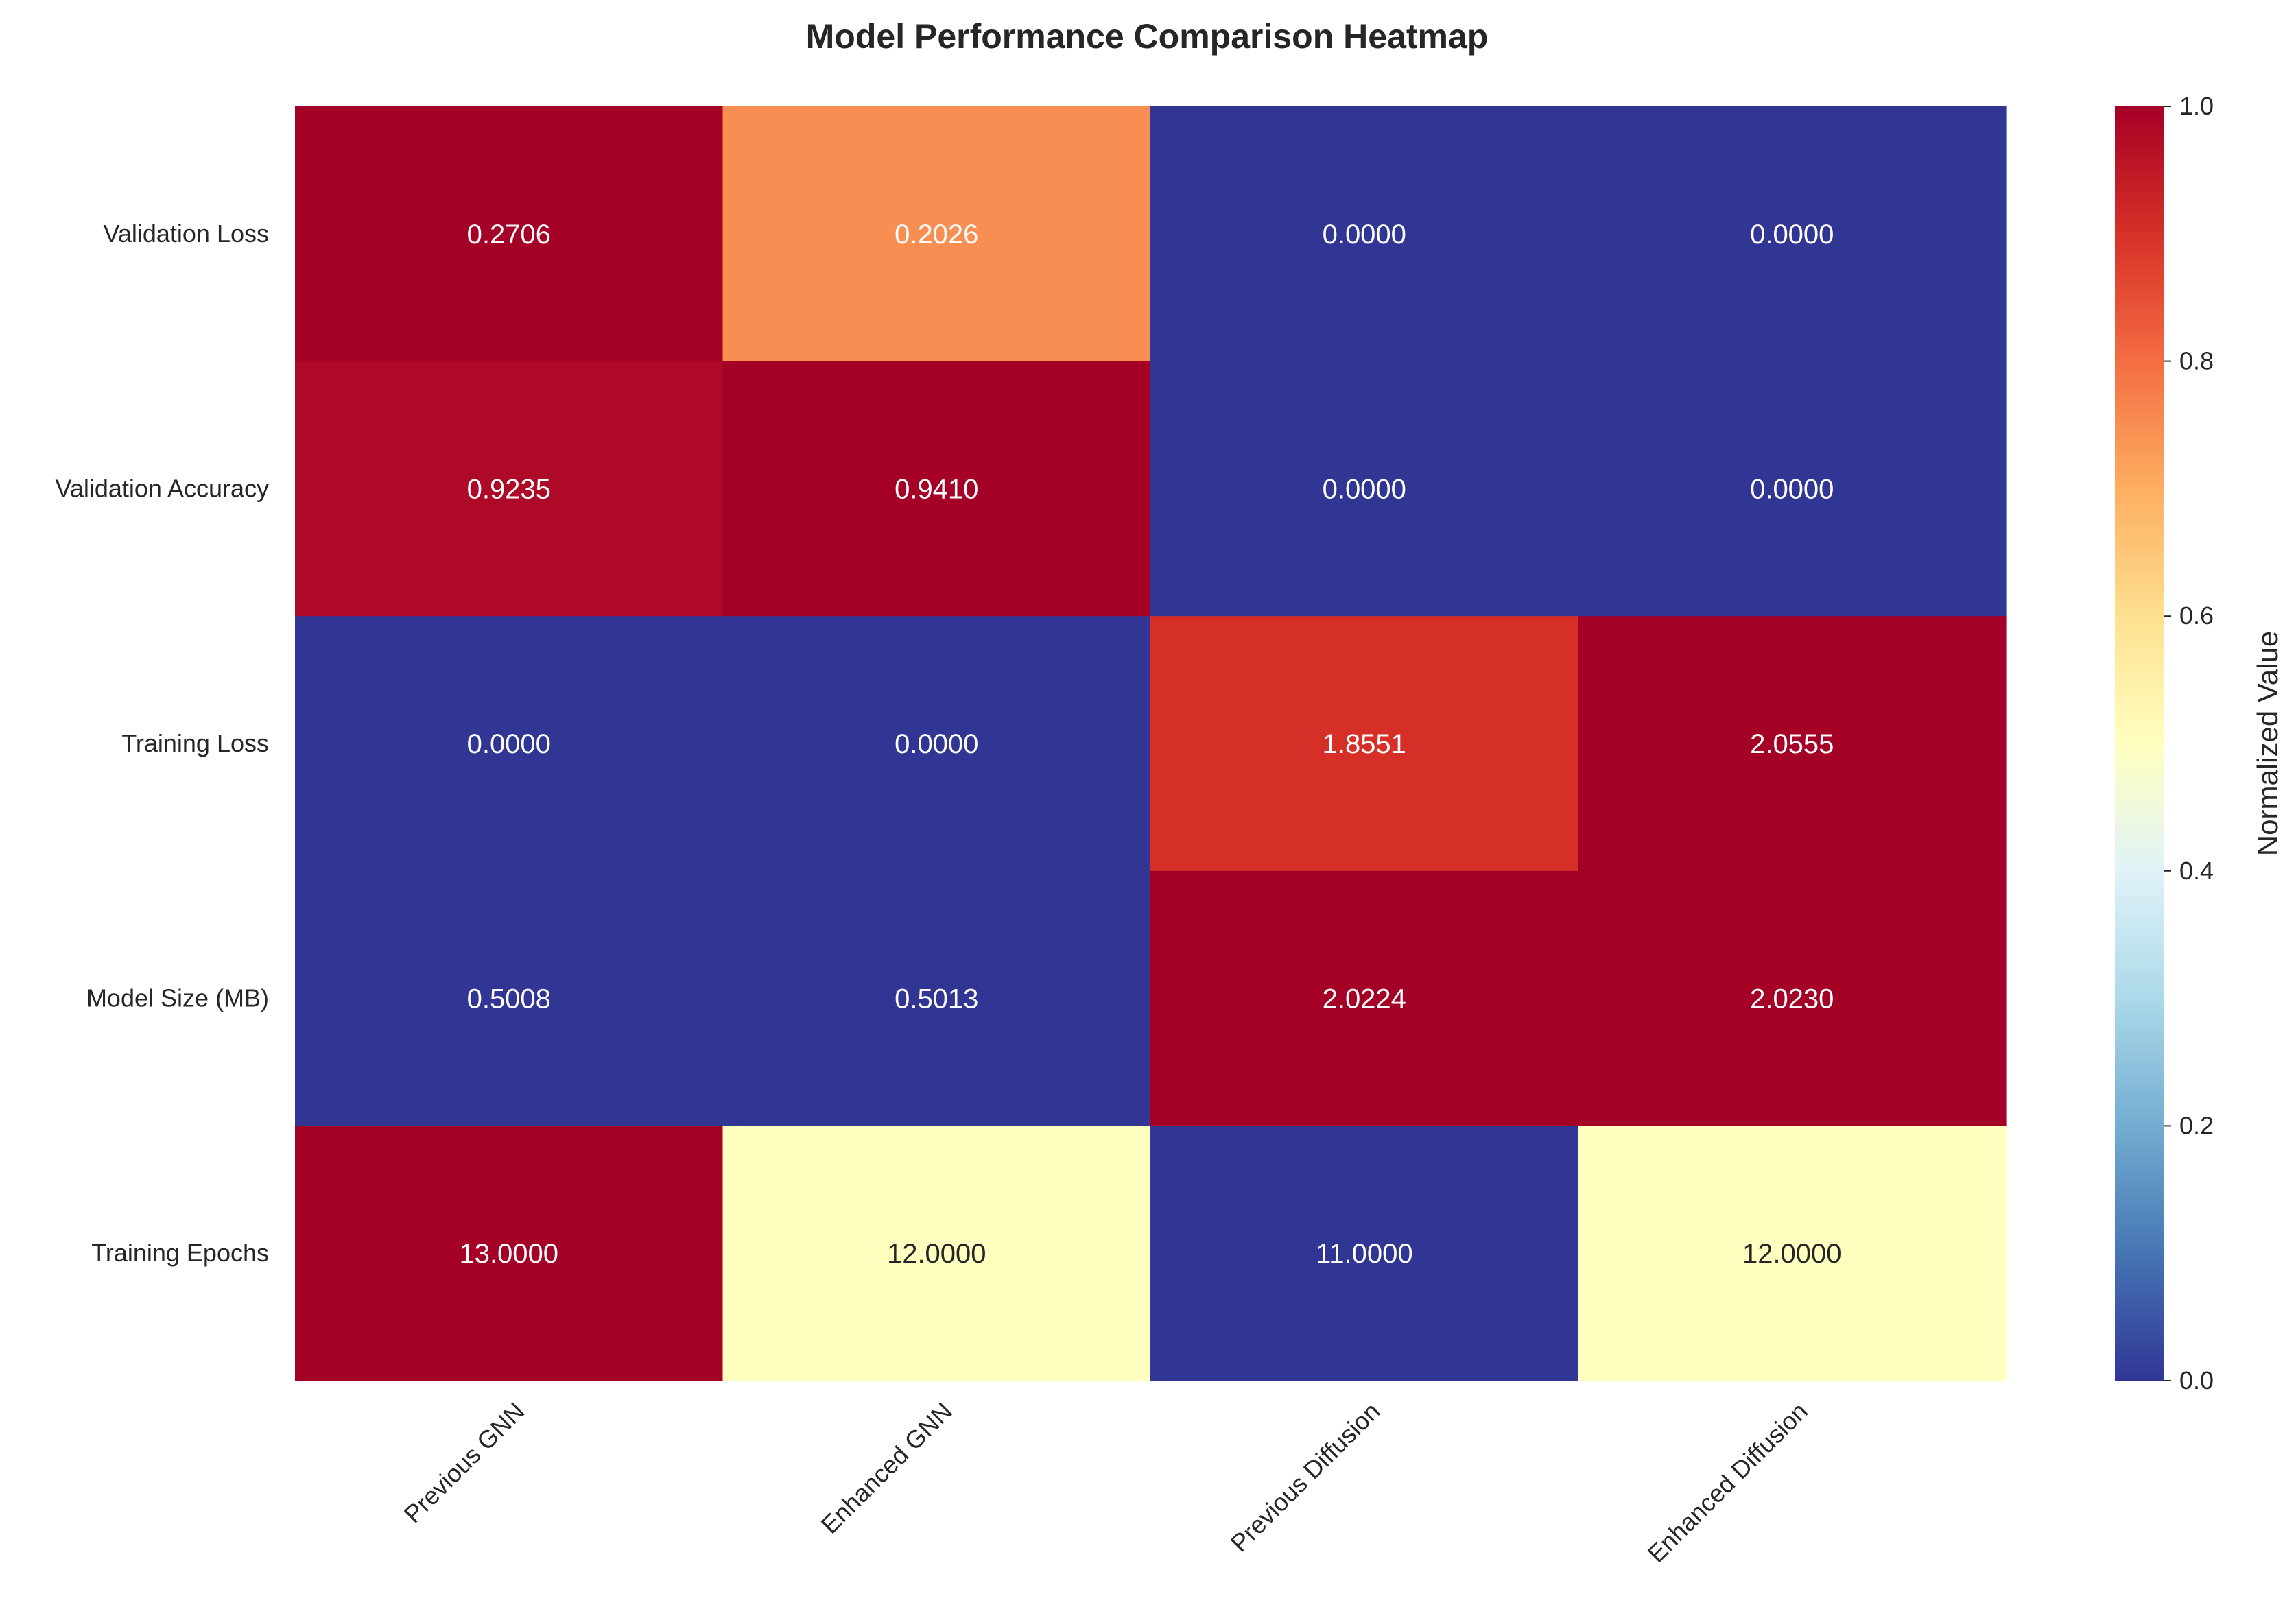 This screenshot has height=1618, width=2296. I want to click on cell-value-label: 2.0555, so click(1792, 744).